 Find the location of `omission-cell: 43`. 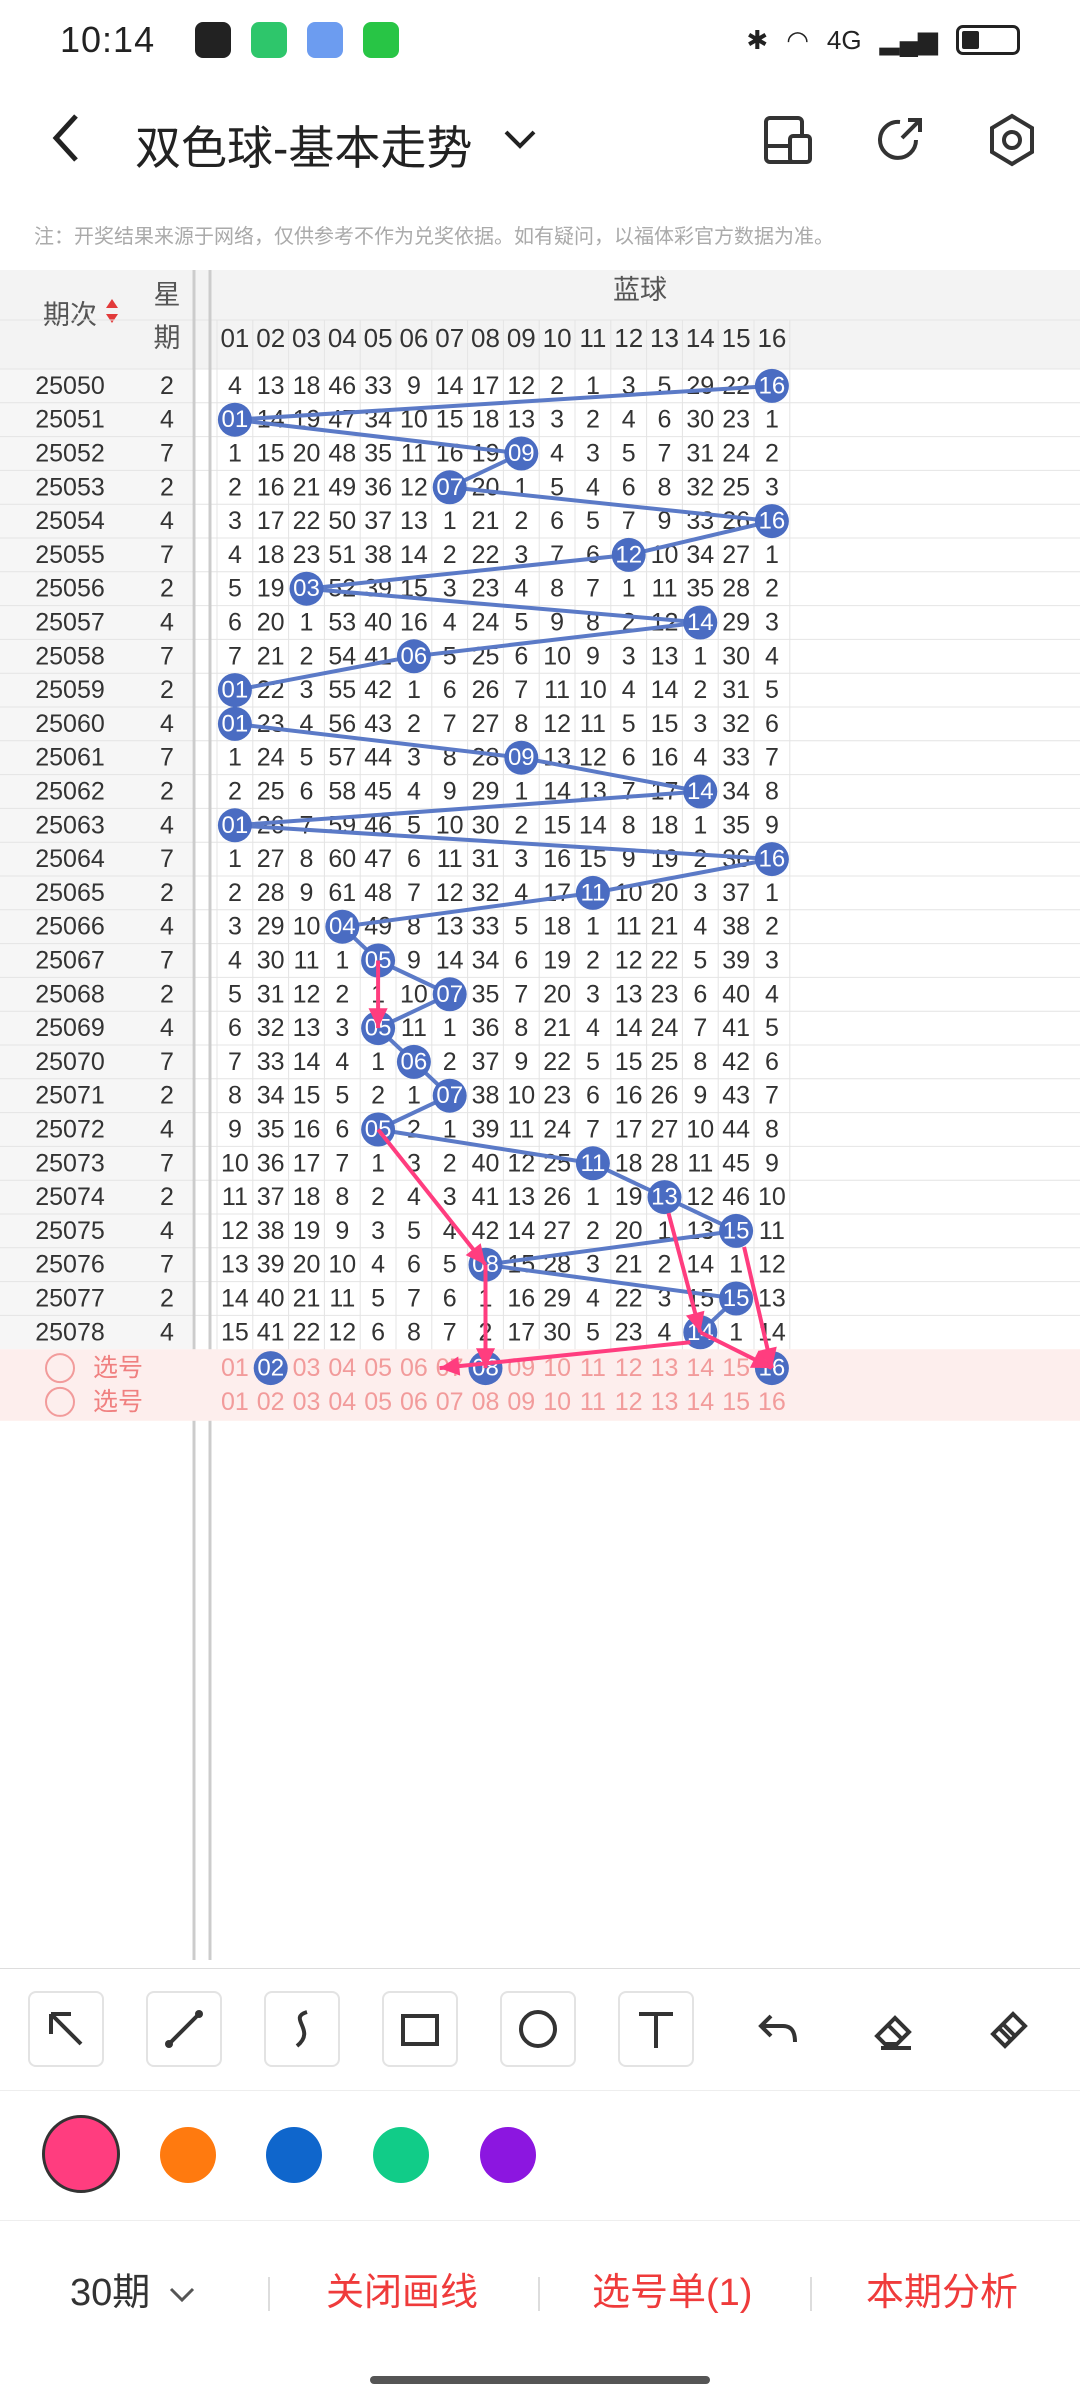

omission-cell: 43 is located at coordinates (736, 1096).